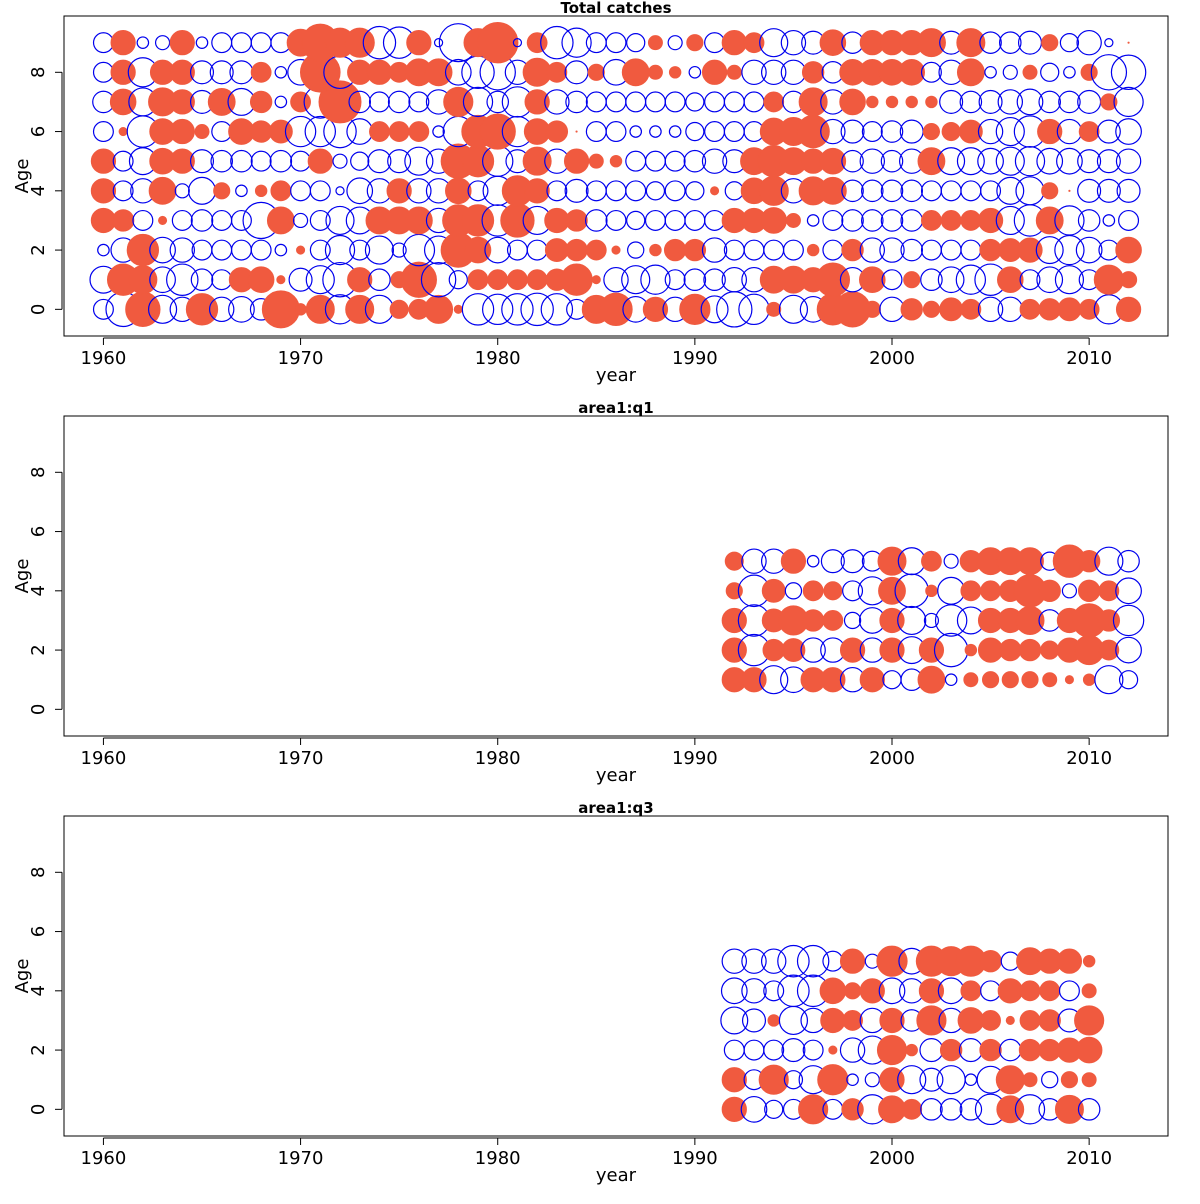  What do you see at coordinates (892, 1158) in the screenshot?
I see `x-tick-label: 2000` at bounding box center [892, 1158].